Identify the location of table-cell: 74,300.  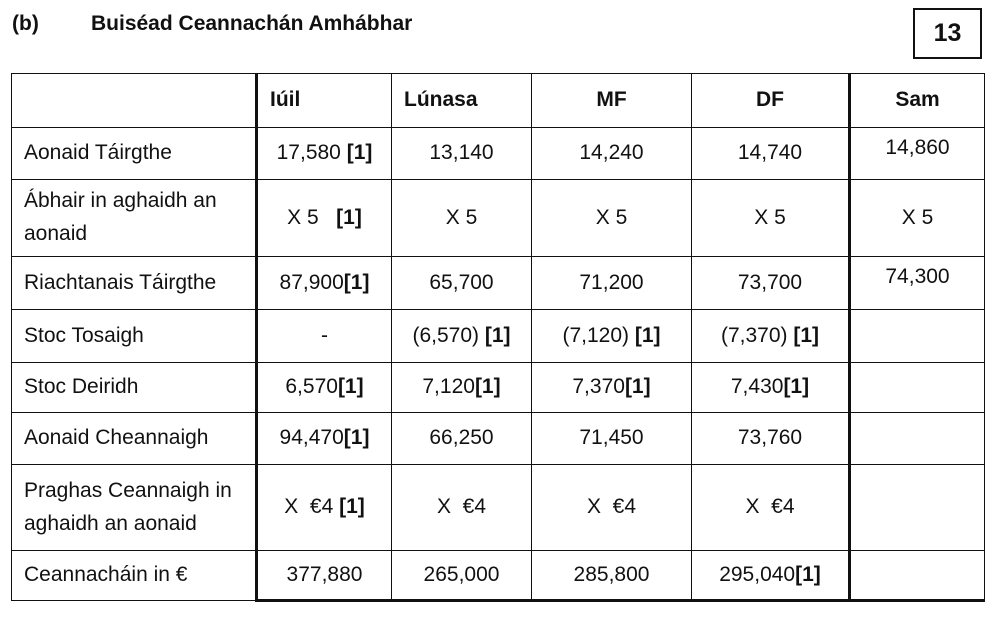
(916, 283).